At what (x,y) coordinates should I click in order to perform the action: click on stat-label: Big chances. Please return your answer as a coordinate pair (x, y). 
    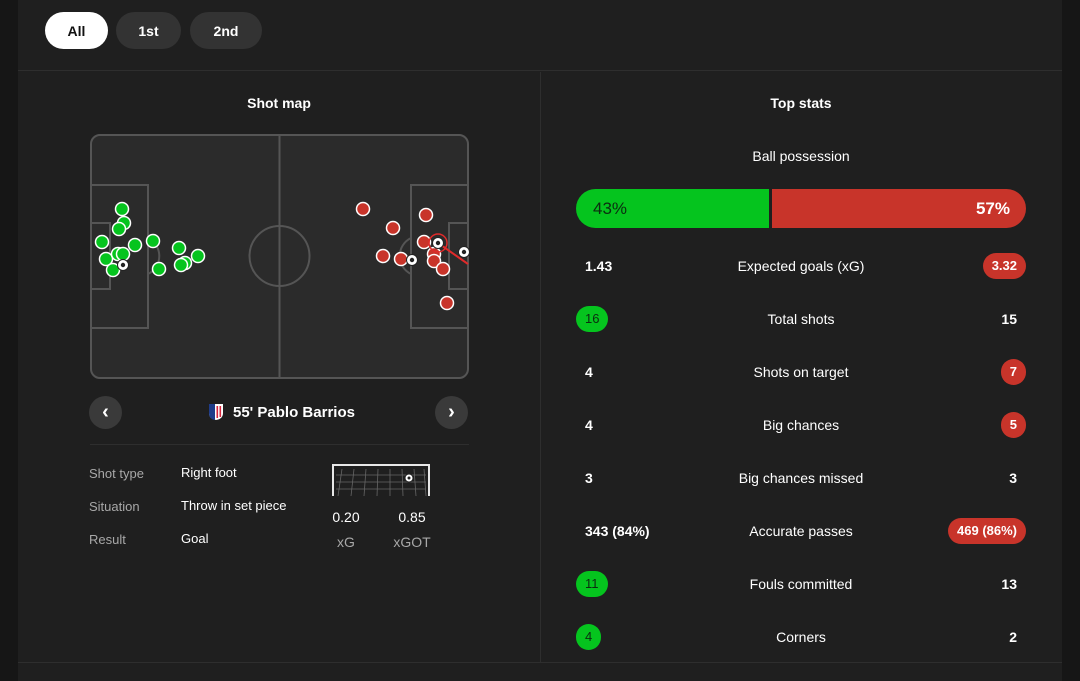
    Looking at the image, I should click on (801, 425).